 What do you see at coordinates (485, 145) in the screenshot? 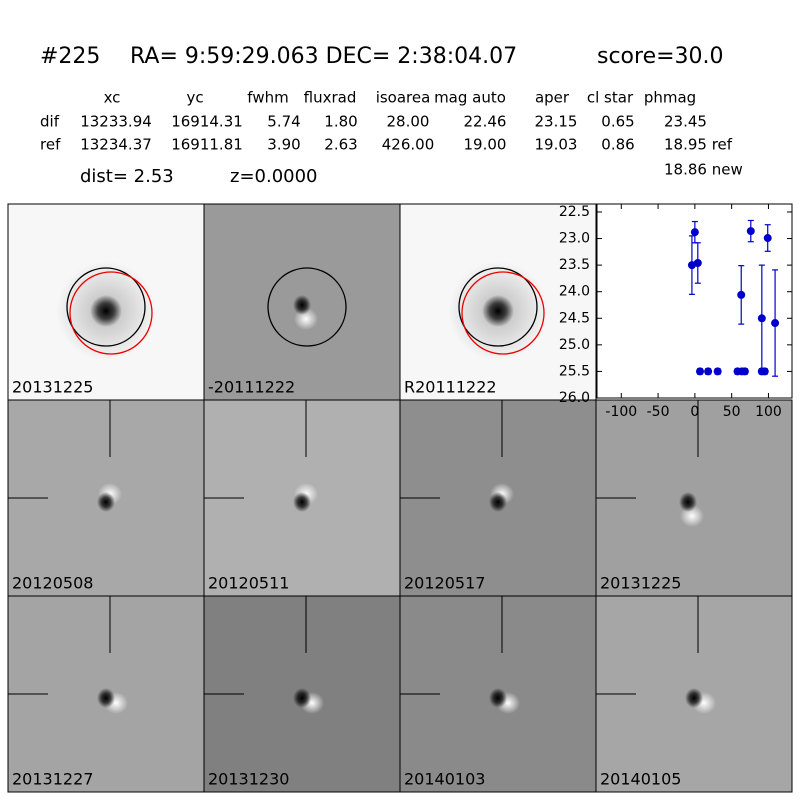
I see `cell: 19.00` at bounding box center [485, 145].